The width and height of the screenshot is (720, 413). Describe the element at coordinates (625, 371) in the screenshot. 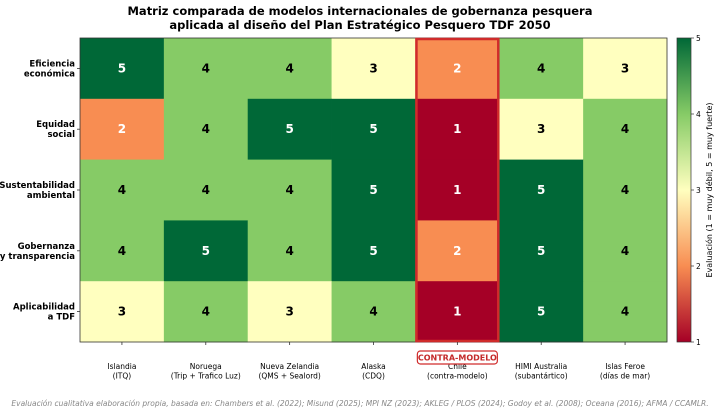

I see `column-label: Islas Feroe (días de mar)` at that location.